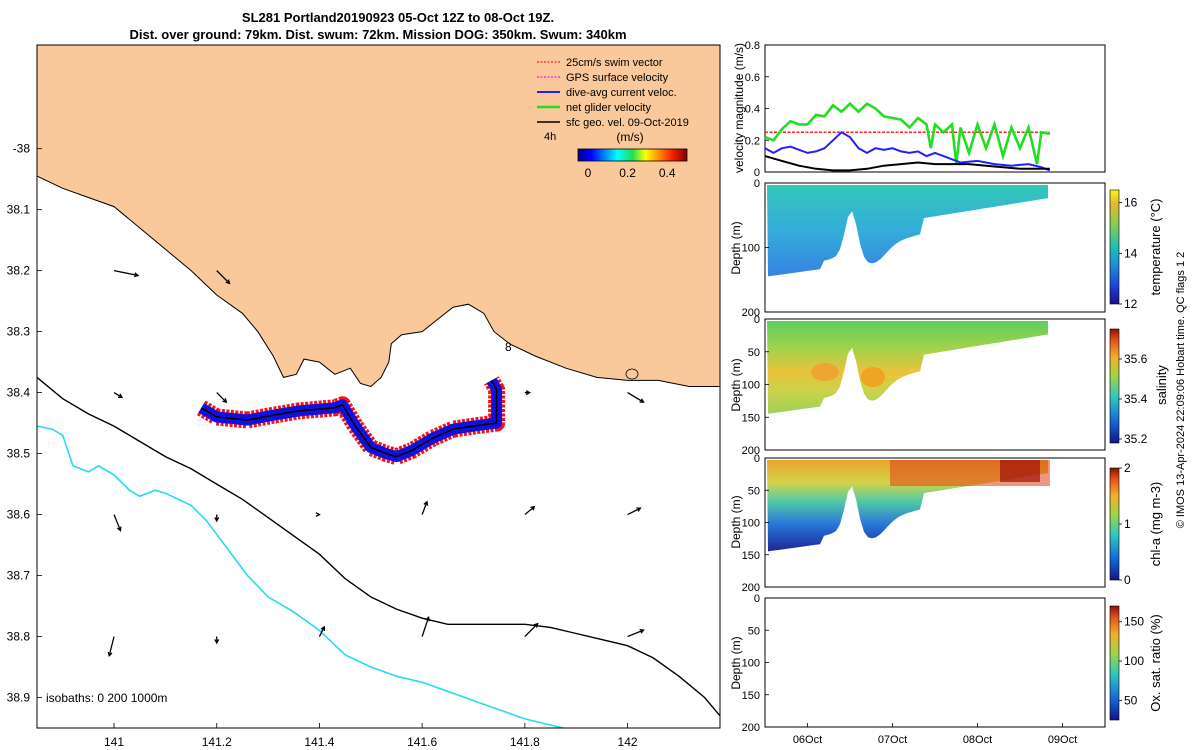  What do you see at coordinates (907, 231) in the screenshot?
I see `temperature-section` at bounding box center [907, 231].